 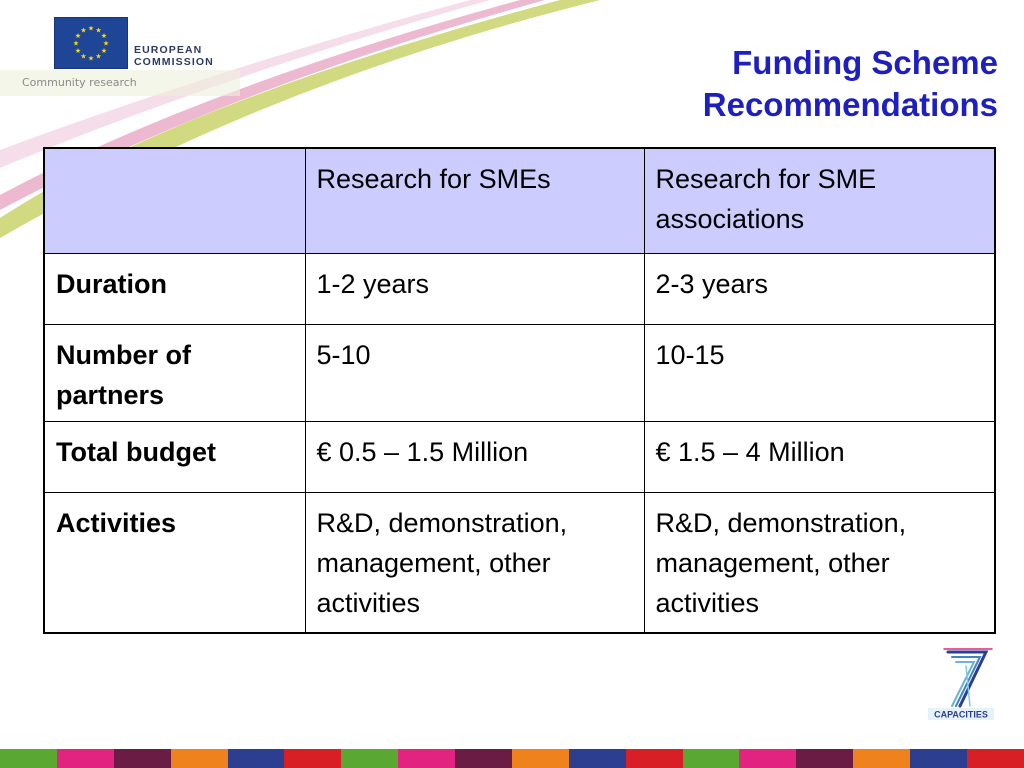 I want to click on table-row-duration: Duration 1-2 years 2-3 years, so click(x=519, y=289).